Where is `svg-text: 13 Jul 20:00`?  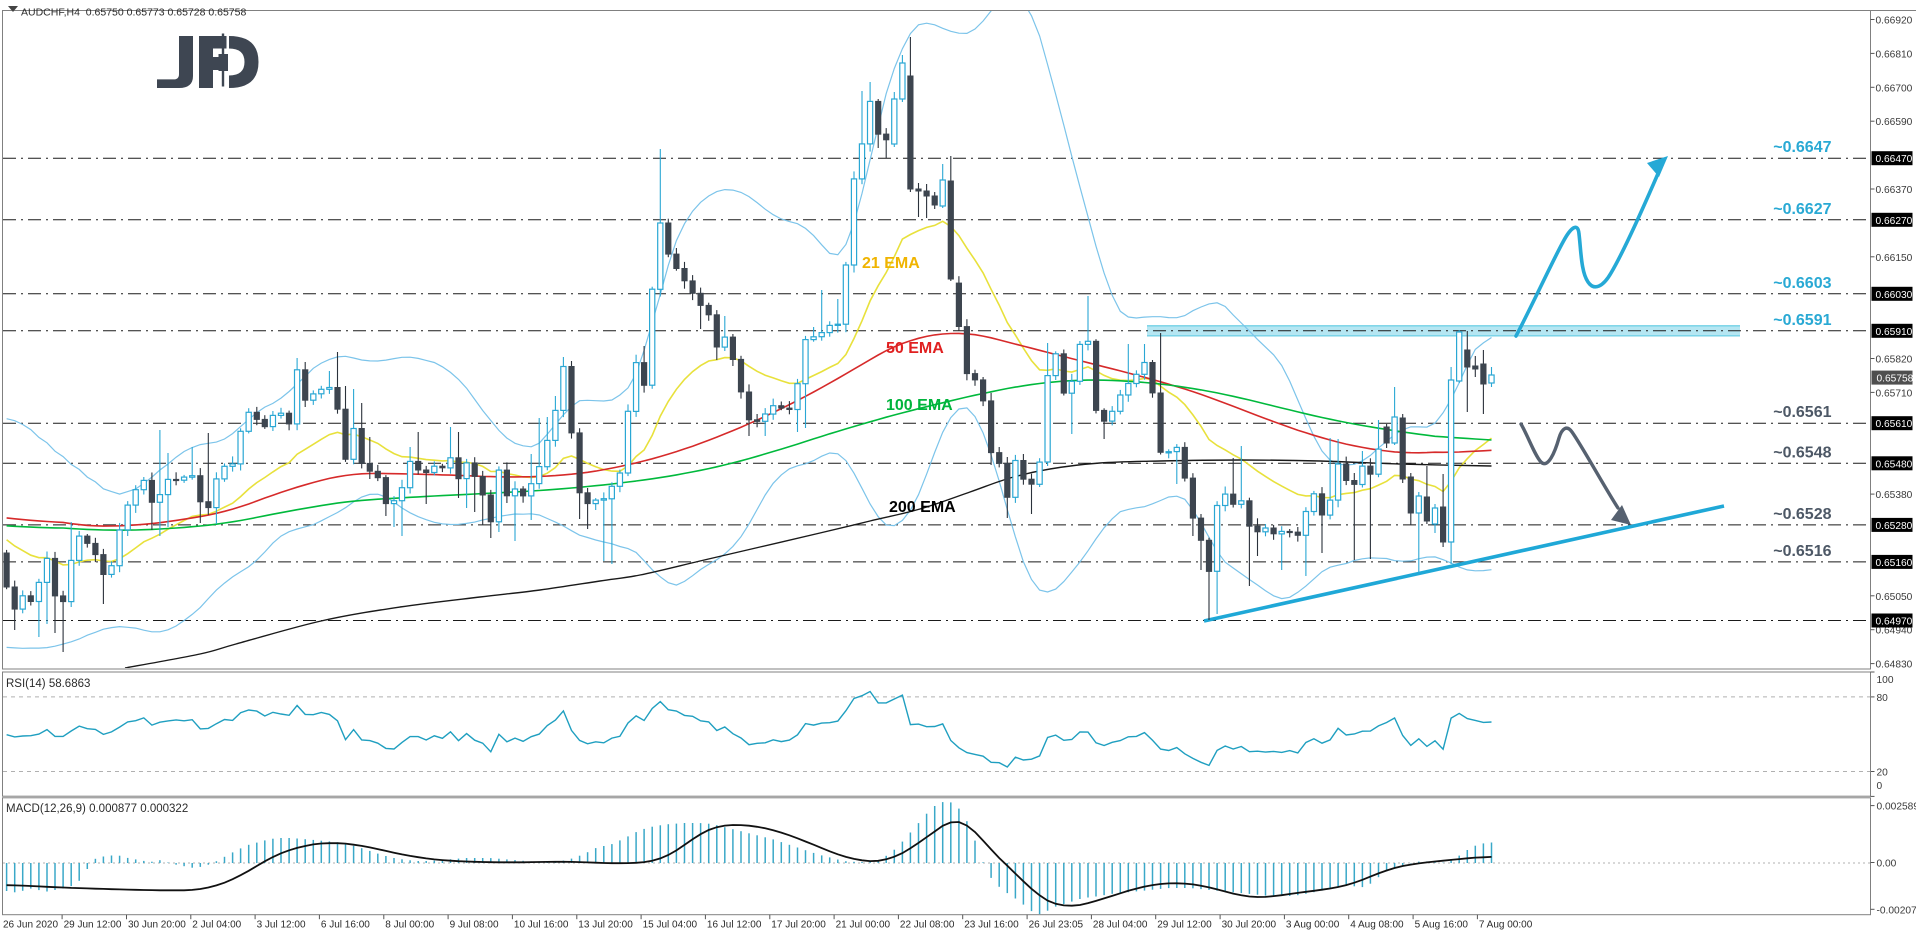 svg-text: 13 Jul 20:00 is located at coordinates (605, 925).